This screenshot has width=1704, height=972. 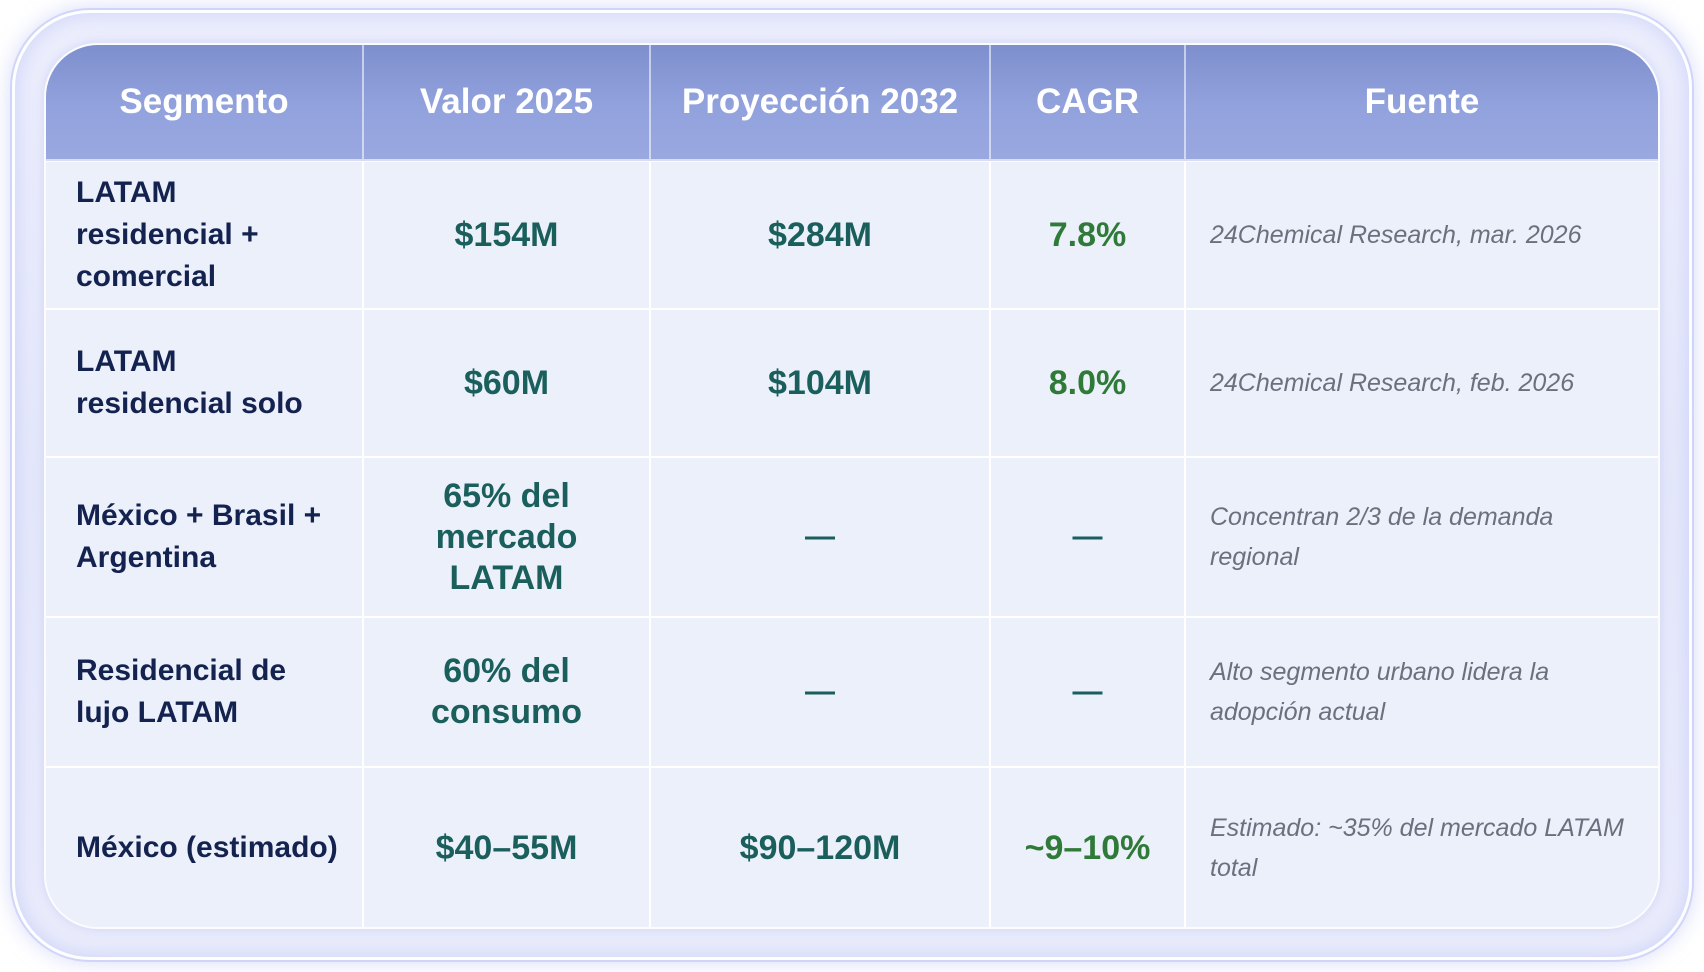 What do you see at coordinates (1088, 847) in the screenshot?
I see `cell-cagr: ~9–10%` at bounding box center [1088, 847].